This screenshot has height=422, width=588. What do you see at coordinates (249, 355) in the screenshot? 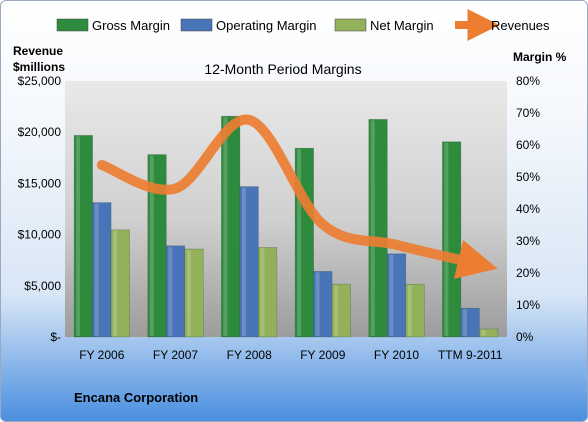
I see `category-label: FY 2008` at bounding box center [249, 355].